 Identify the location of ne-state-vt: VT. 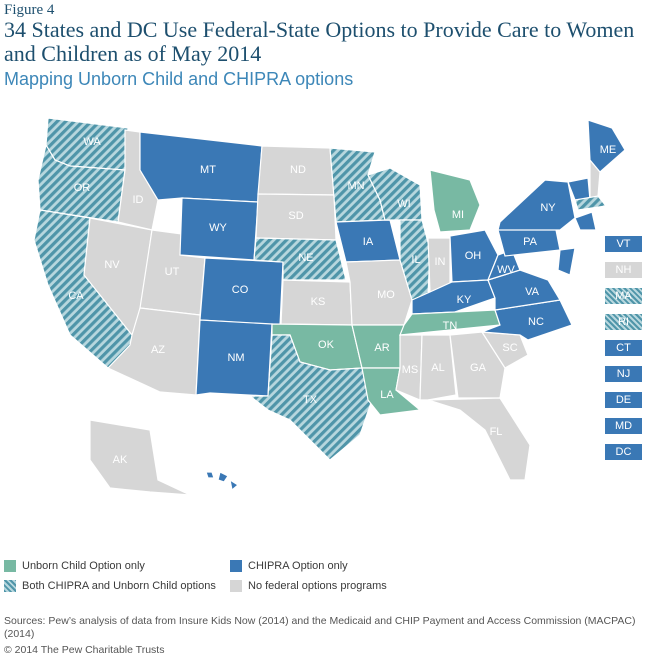
(623, 244).